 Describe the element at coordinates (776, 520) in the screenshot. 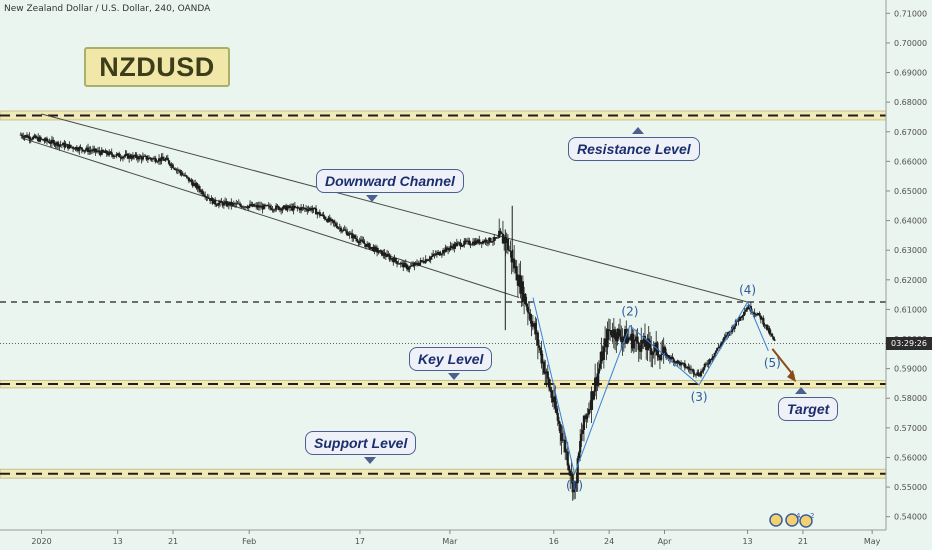

I see `calendar-event-icon` at that location.